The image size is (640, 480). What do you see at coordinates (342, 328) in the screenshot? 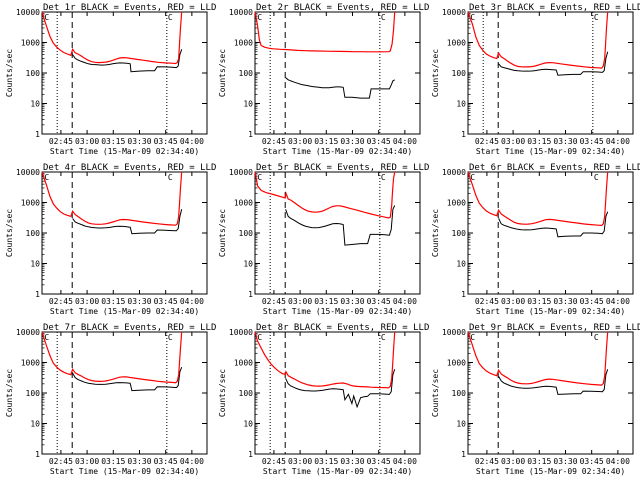
I see `panel-title: Det 8r BLACK = Events, RED = LLD` at bounding box center [342, 328].